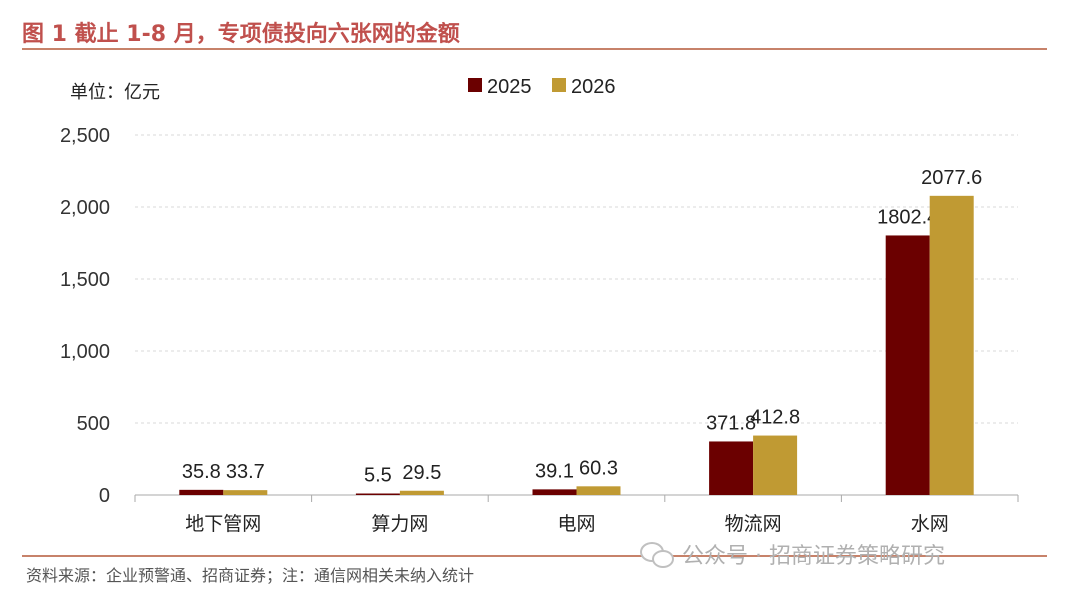  Describe the element at coordinates (85, 136) in the screenshot. I see `y-tick-label: 2,500` at that location.